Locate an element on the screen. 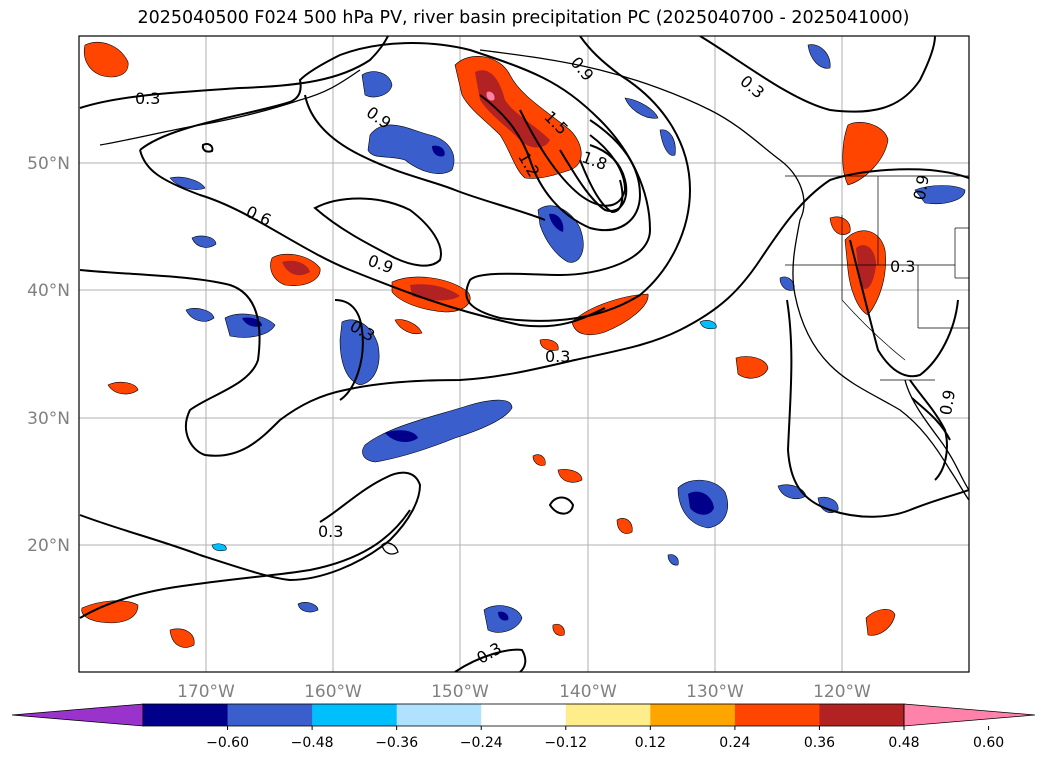 The height and width of the screenshot is (765, 1047). longitude-ticks: 170°W 160°W 150°W 140°W 130°W 120°W is located at coordinates (524, 692).